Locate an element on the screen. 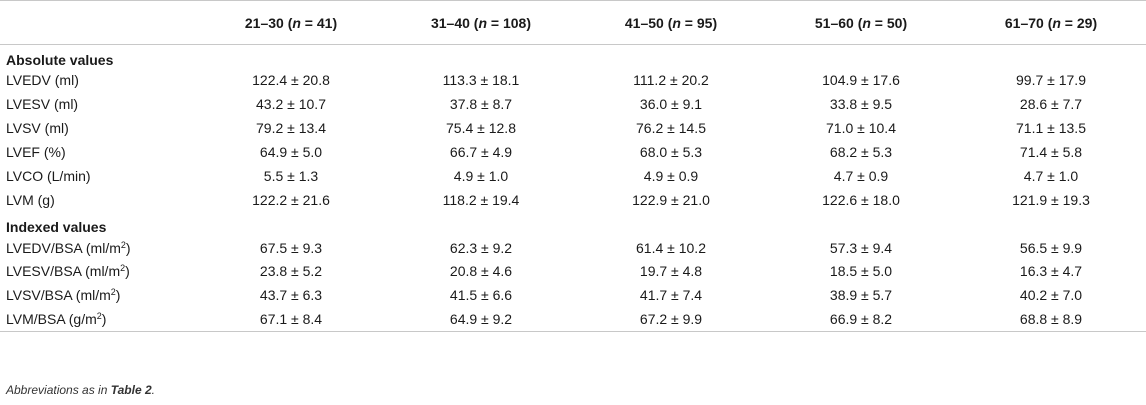 The image size is (1146, 405). table-cell: 71.1 ± 13.5 is located at coordinates (1051, 128).